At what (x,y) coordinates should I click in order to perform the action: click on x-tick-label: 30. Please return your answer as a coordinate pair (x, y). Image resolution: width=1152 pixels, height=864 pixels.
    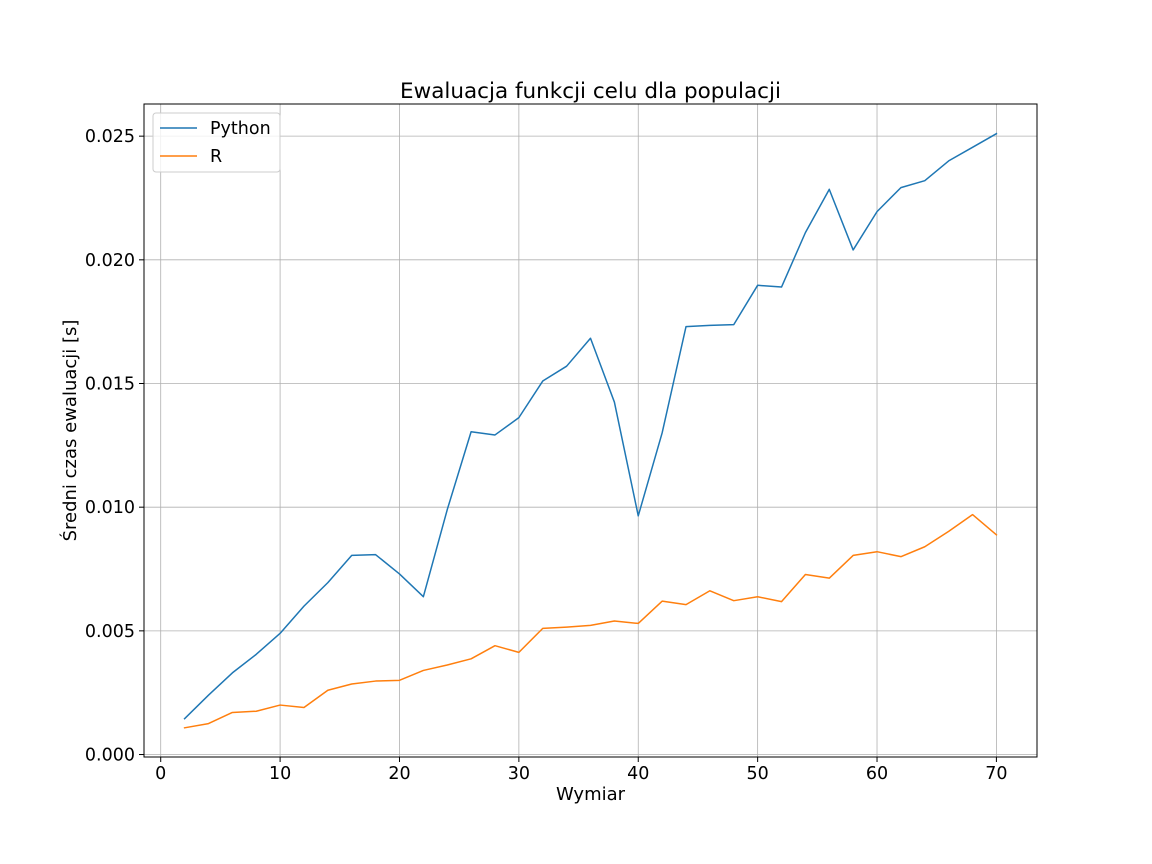
    Looking at the image, I should click on (519, 774).